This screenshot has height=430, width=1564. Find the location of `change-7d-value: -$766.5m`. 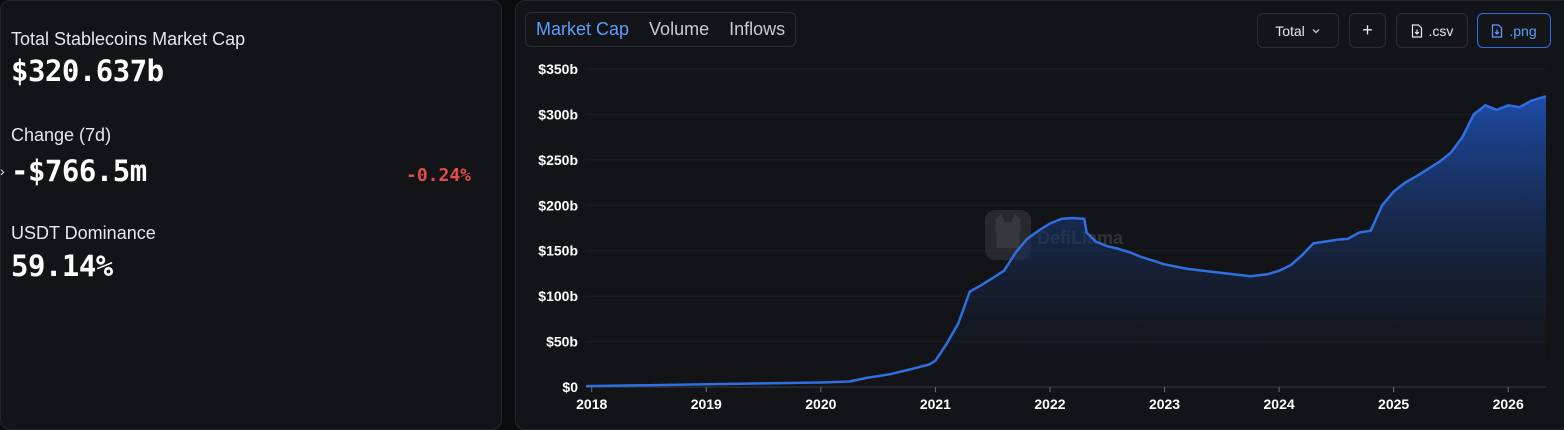

change-7d-value: -$766.5m is located at coordinates (79, 171).